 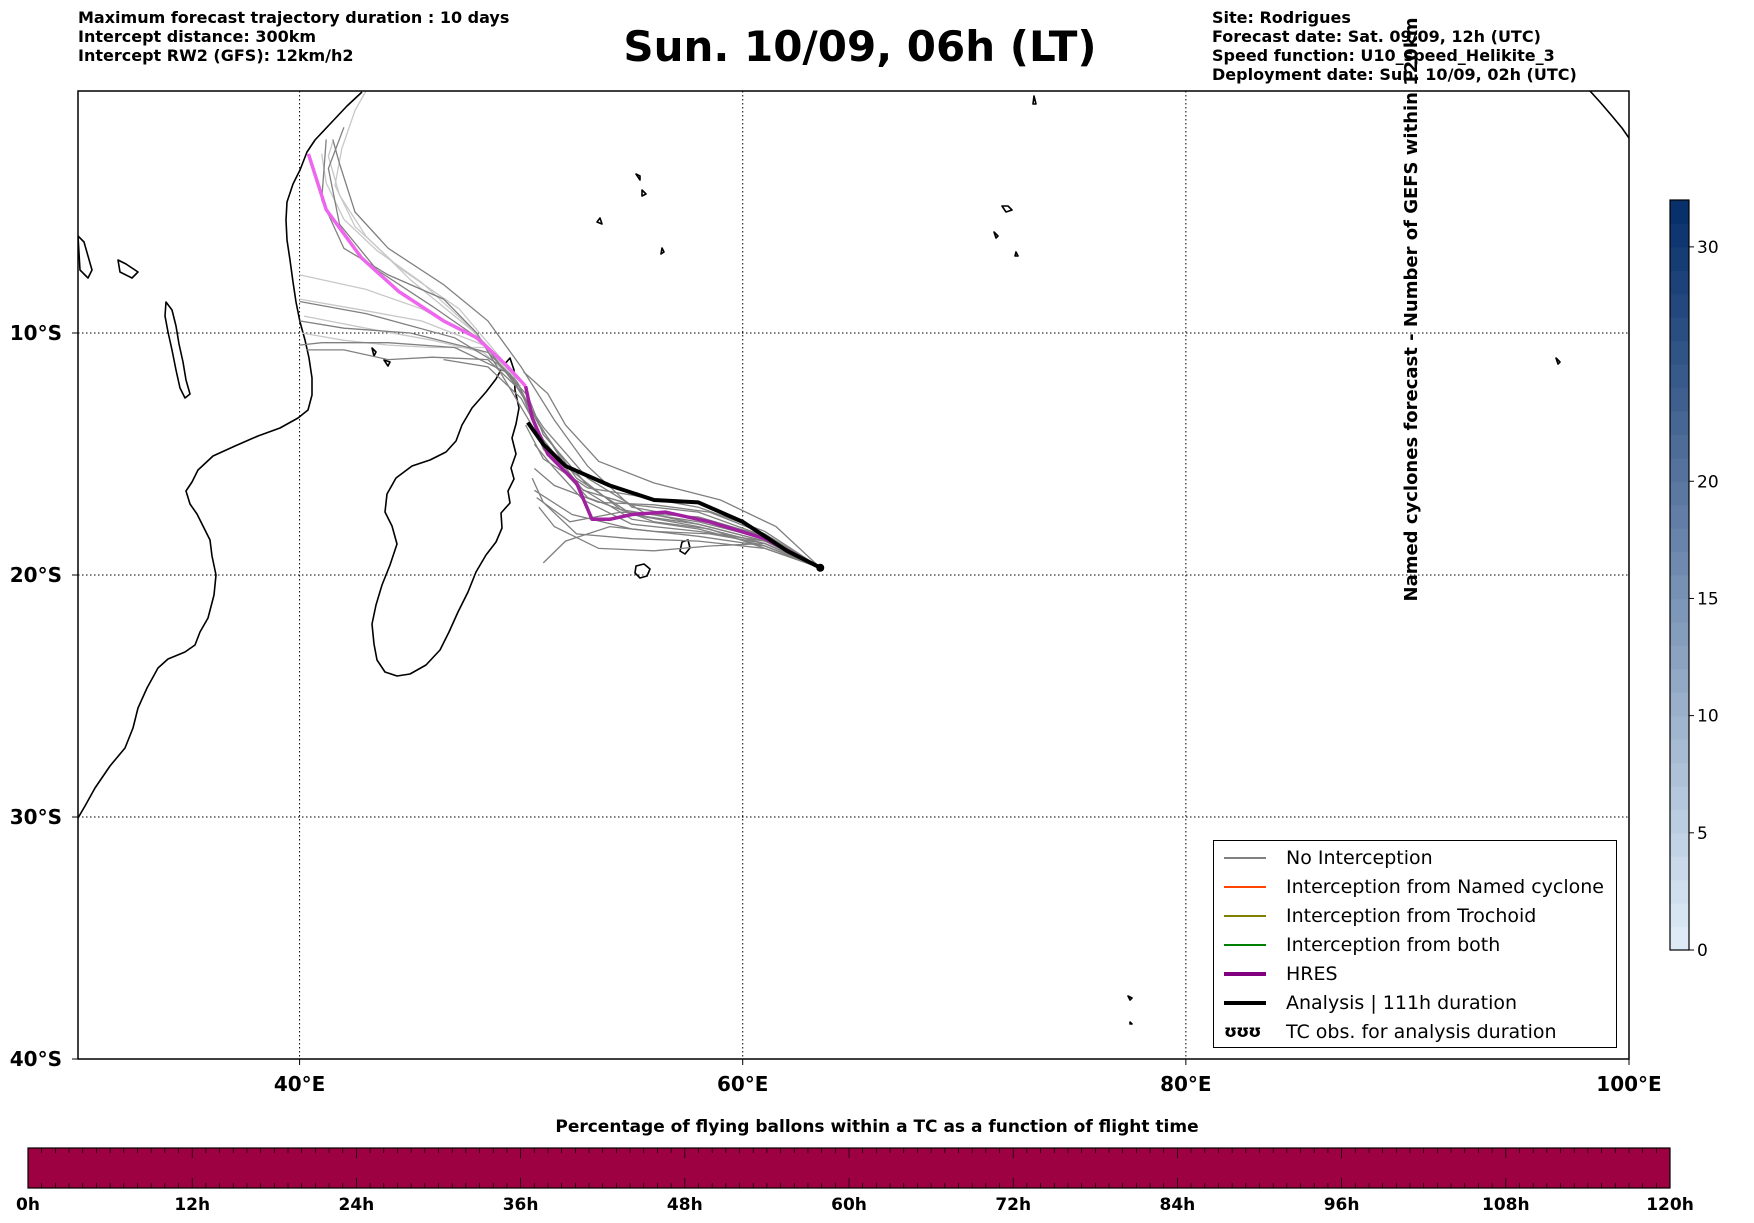 I want to click on colorbar-right-tick-label: 0, so click(x=1702, y=951).